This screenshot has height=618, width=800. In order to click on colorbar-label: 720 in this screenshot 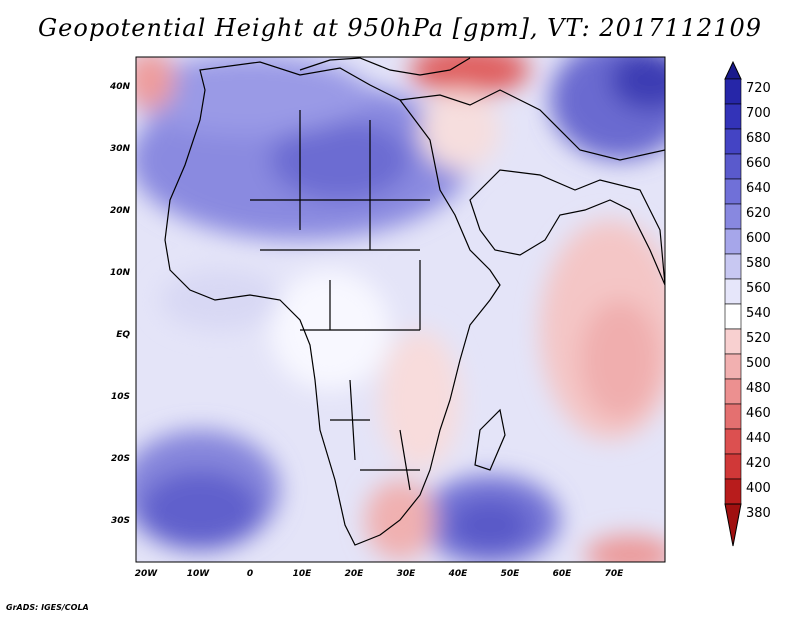, I will do `click(758, 88)`.